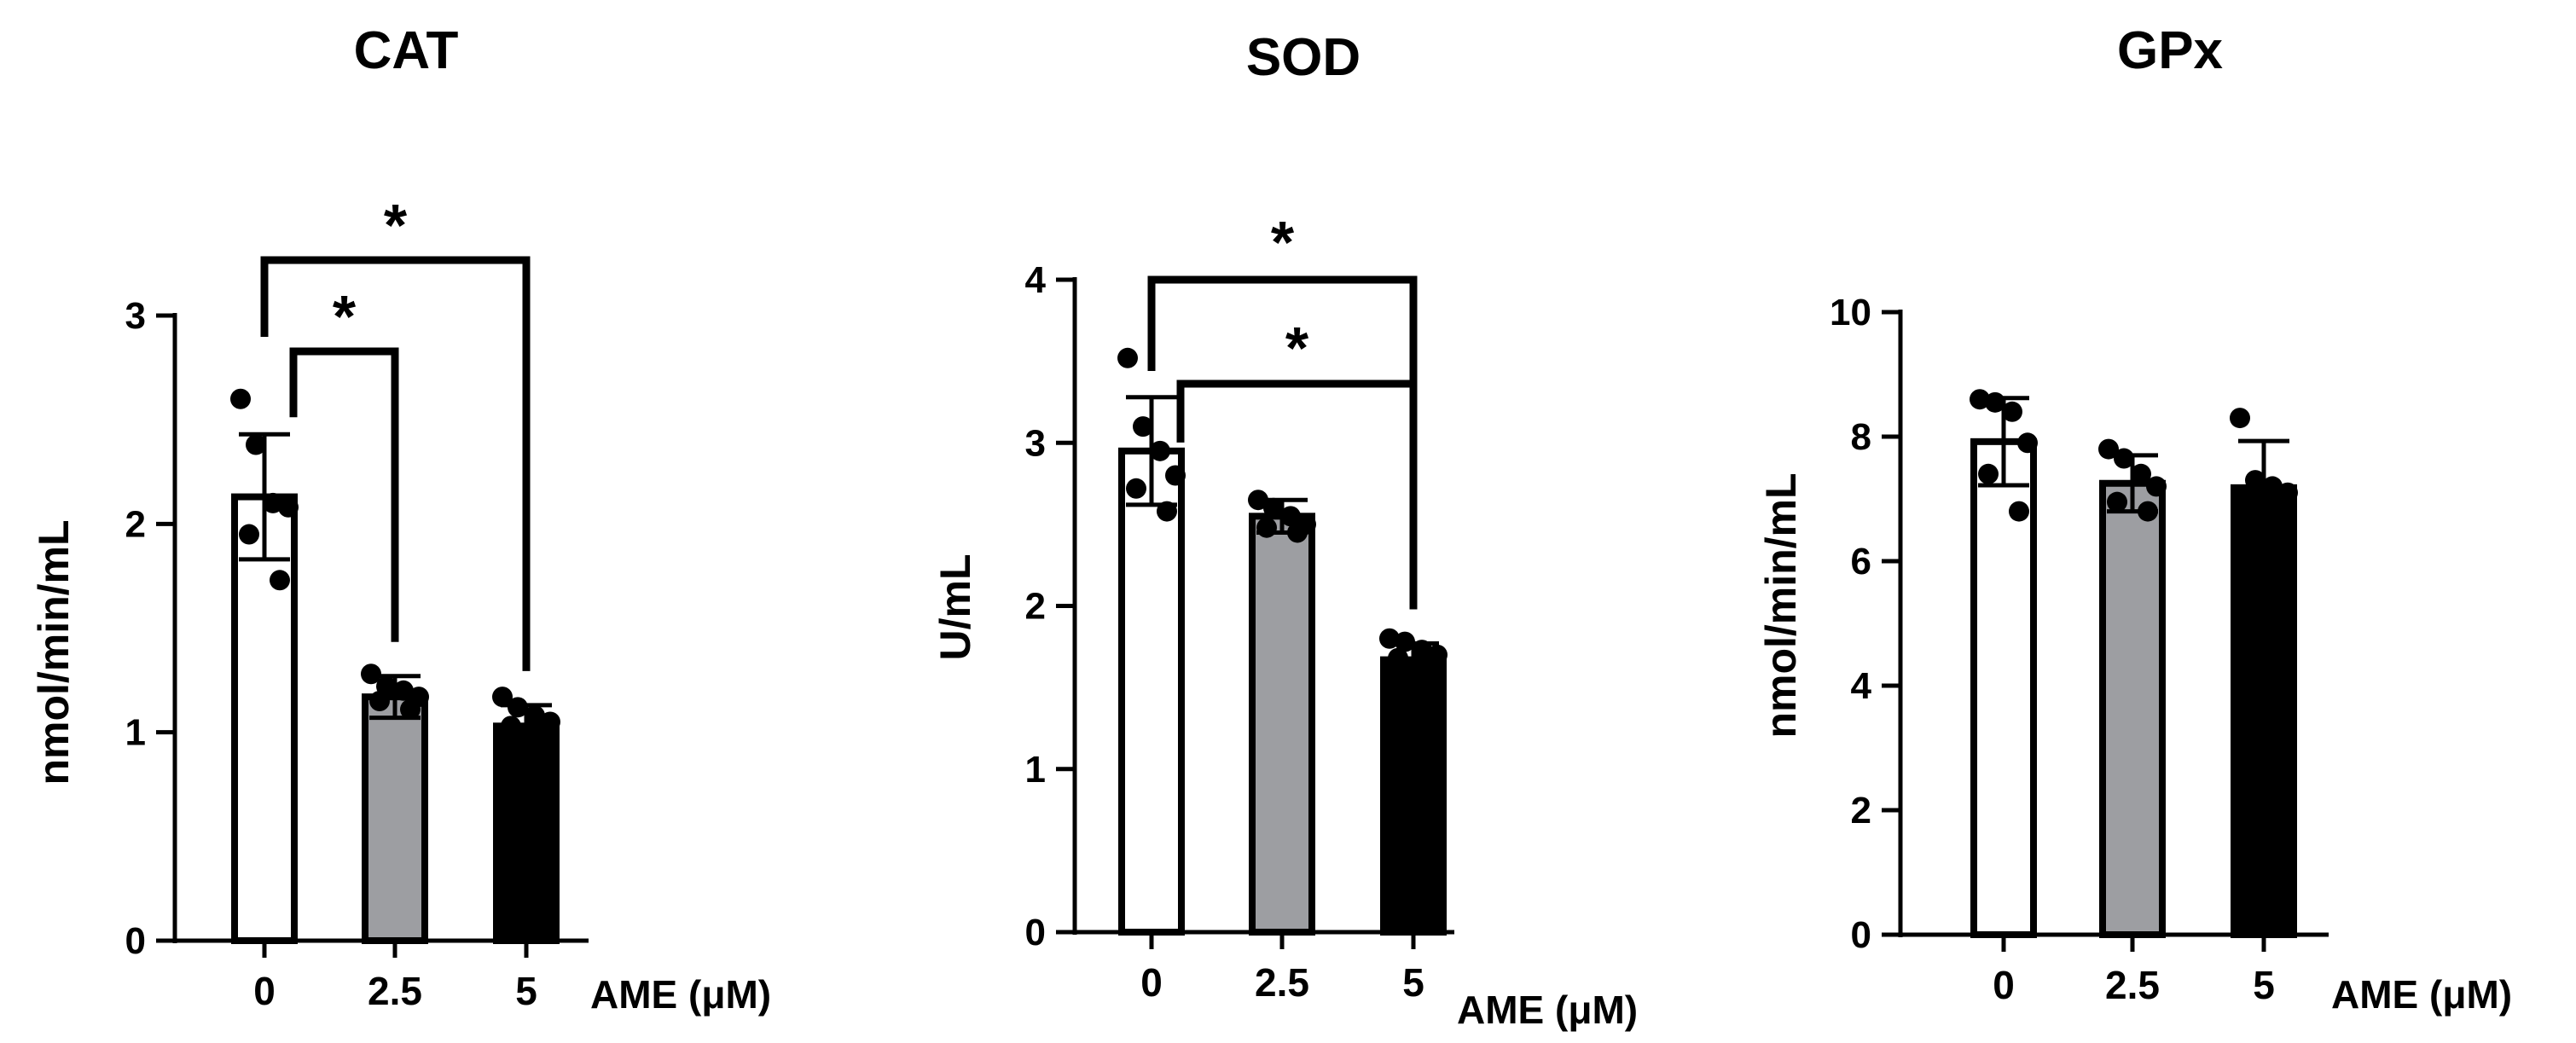 The image size is (2576, 1043). Describe the element at coordinates (2079, 649) in the screenshot. I see `plot-area: 0 2 4 6 8 10 0 2.5 5` at that location.